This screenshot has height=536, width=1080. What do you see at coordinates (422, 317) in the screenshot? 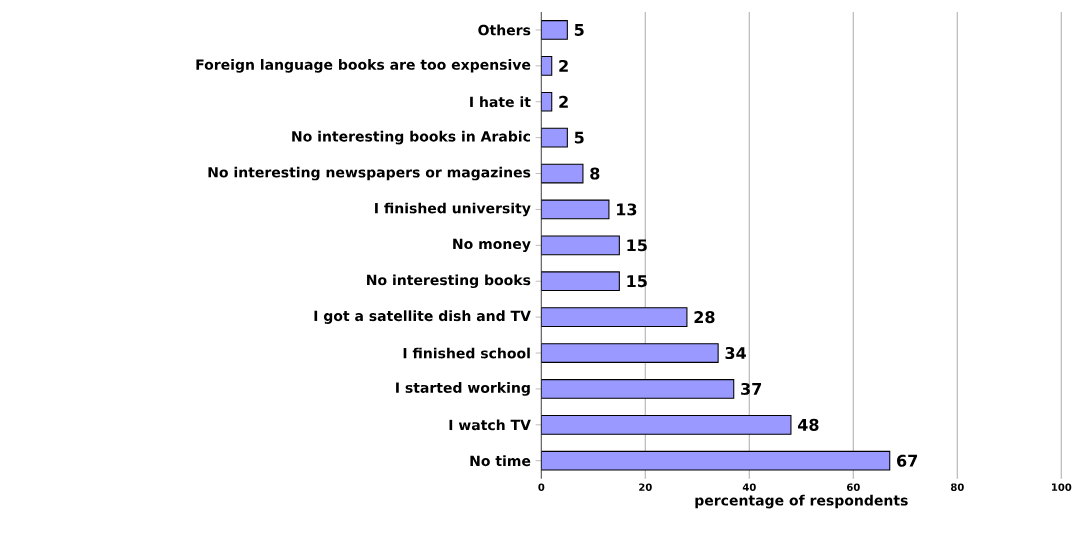
I see `y-tick-label: I got a satellite dish and TV` at bounding box center [422, 317].